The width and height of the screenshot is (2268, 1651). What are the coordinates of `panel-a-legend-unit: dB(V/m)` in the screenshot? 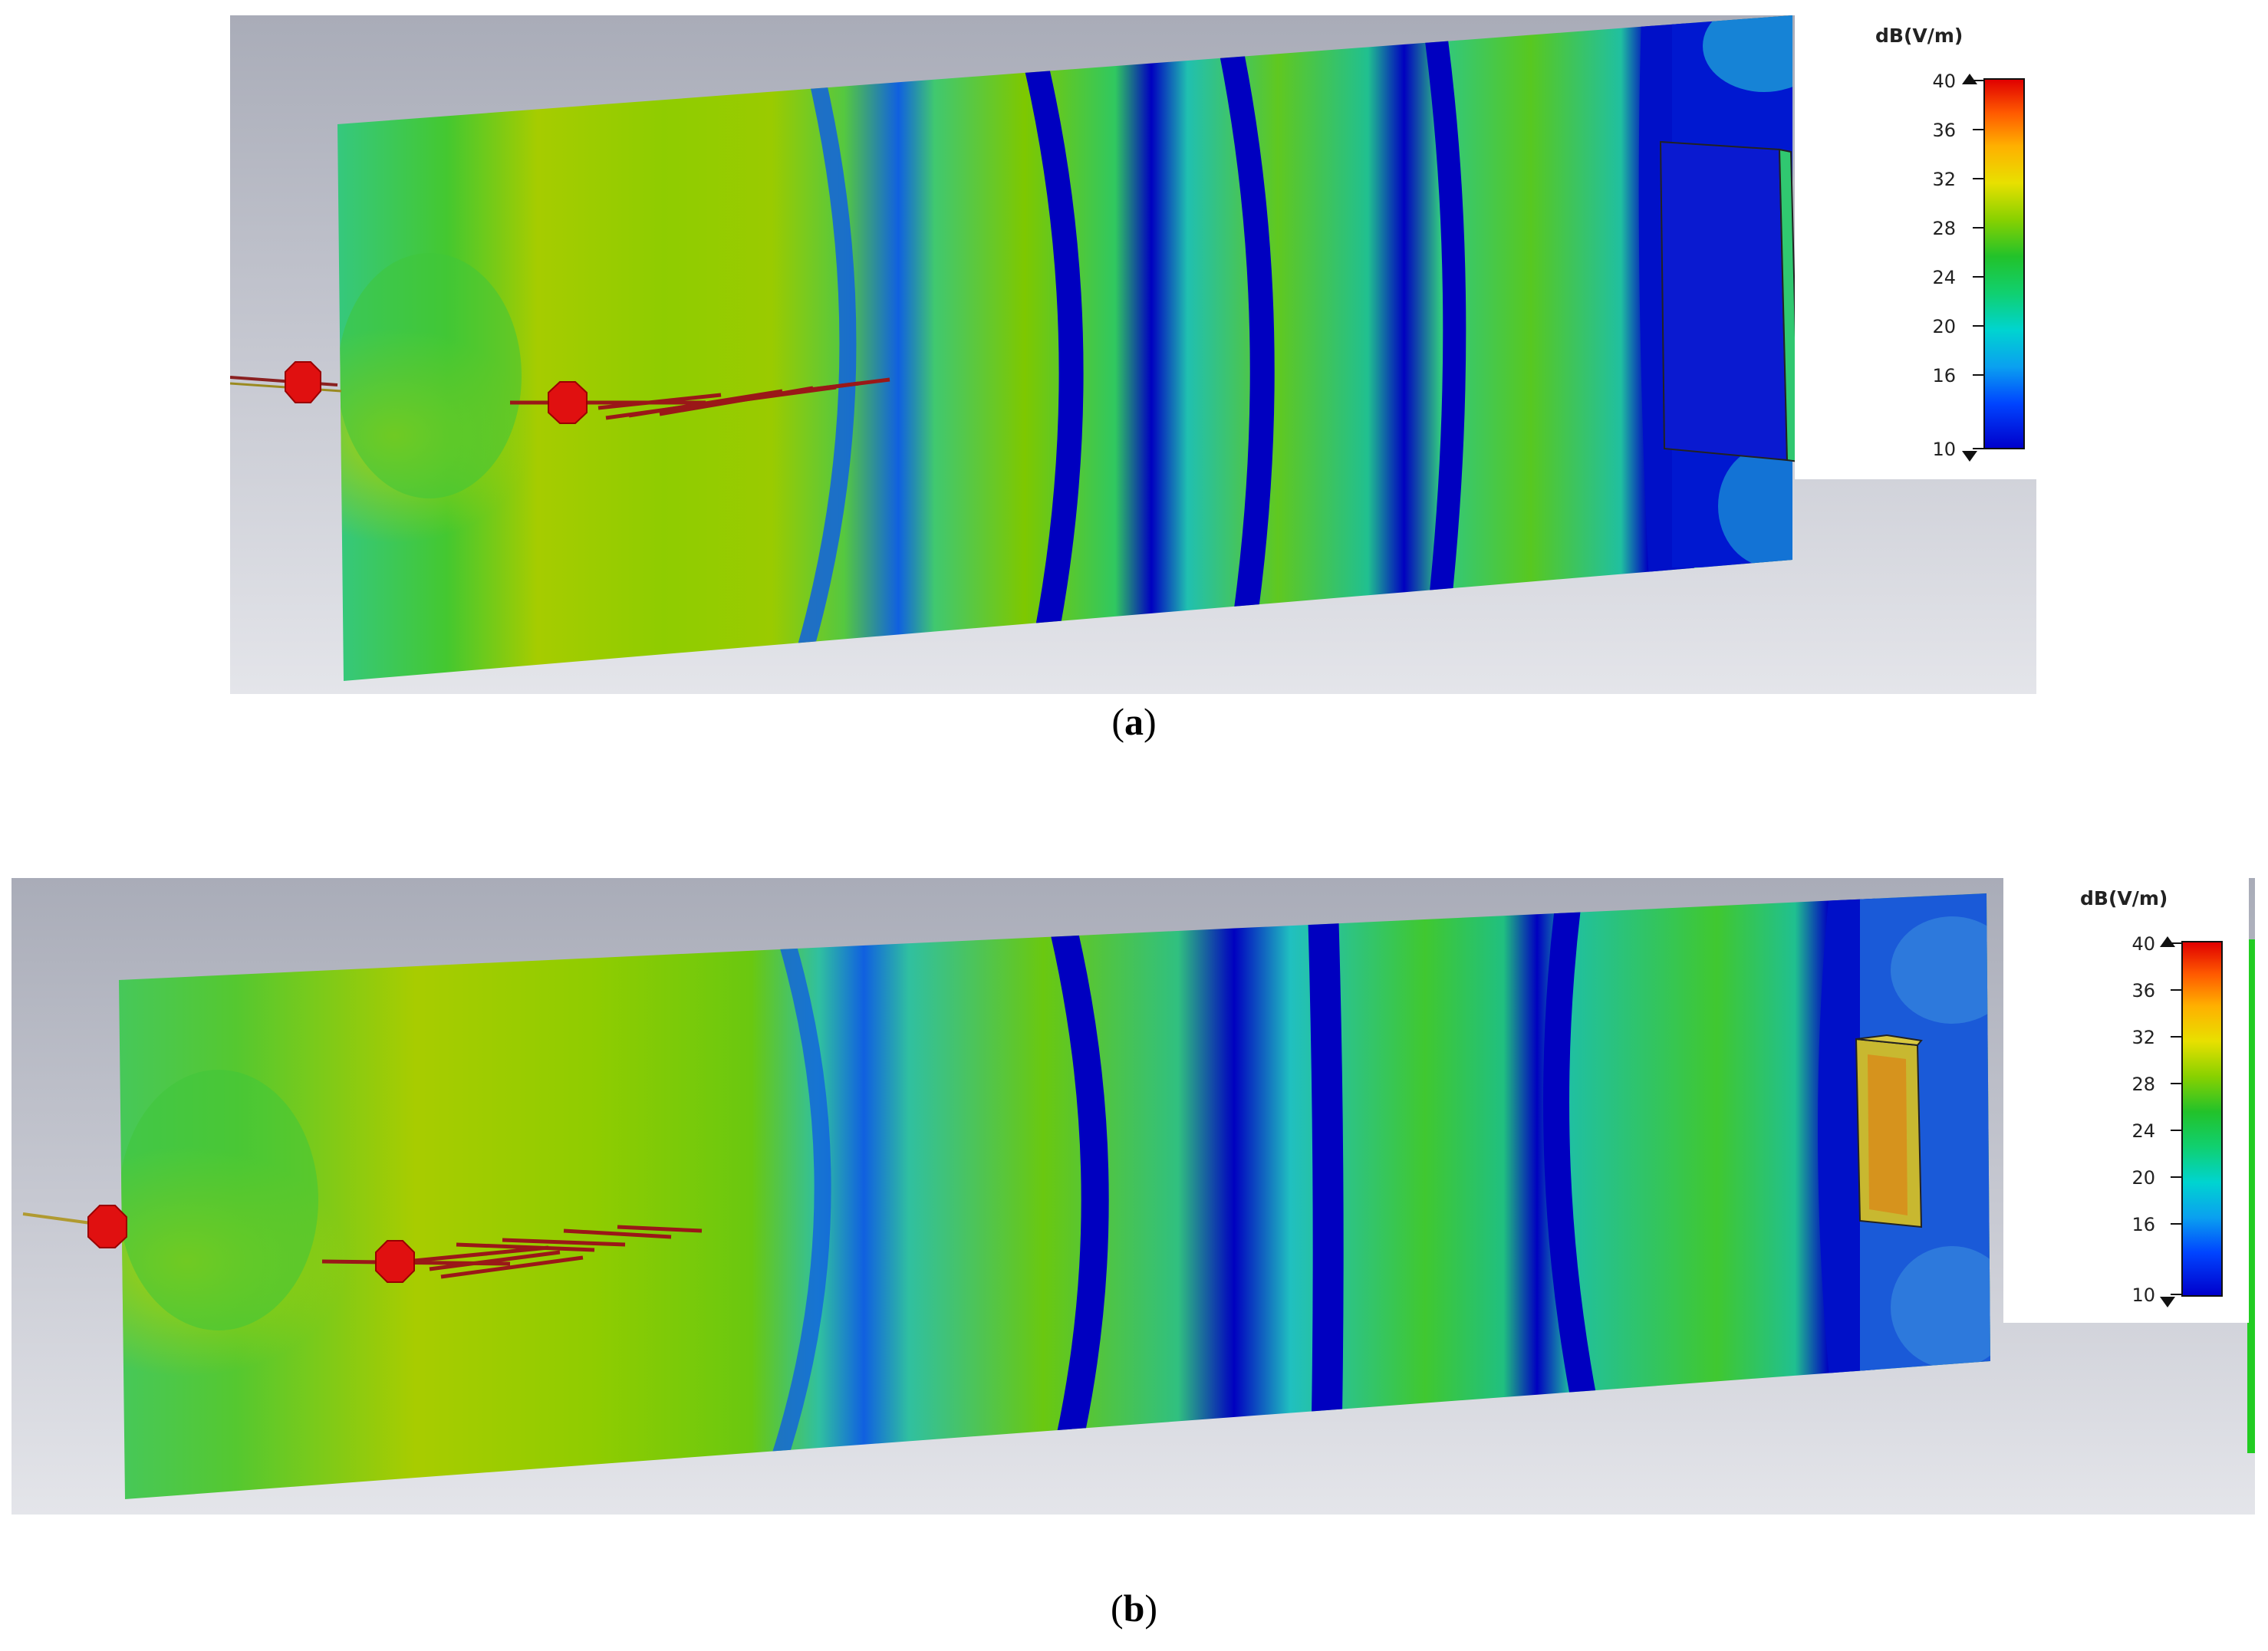 It's located at (1920, 36).